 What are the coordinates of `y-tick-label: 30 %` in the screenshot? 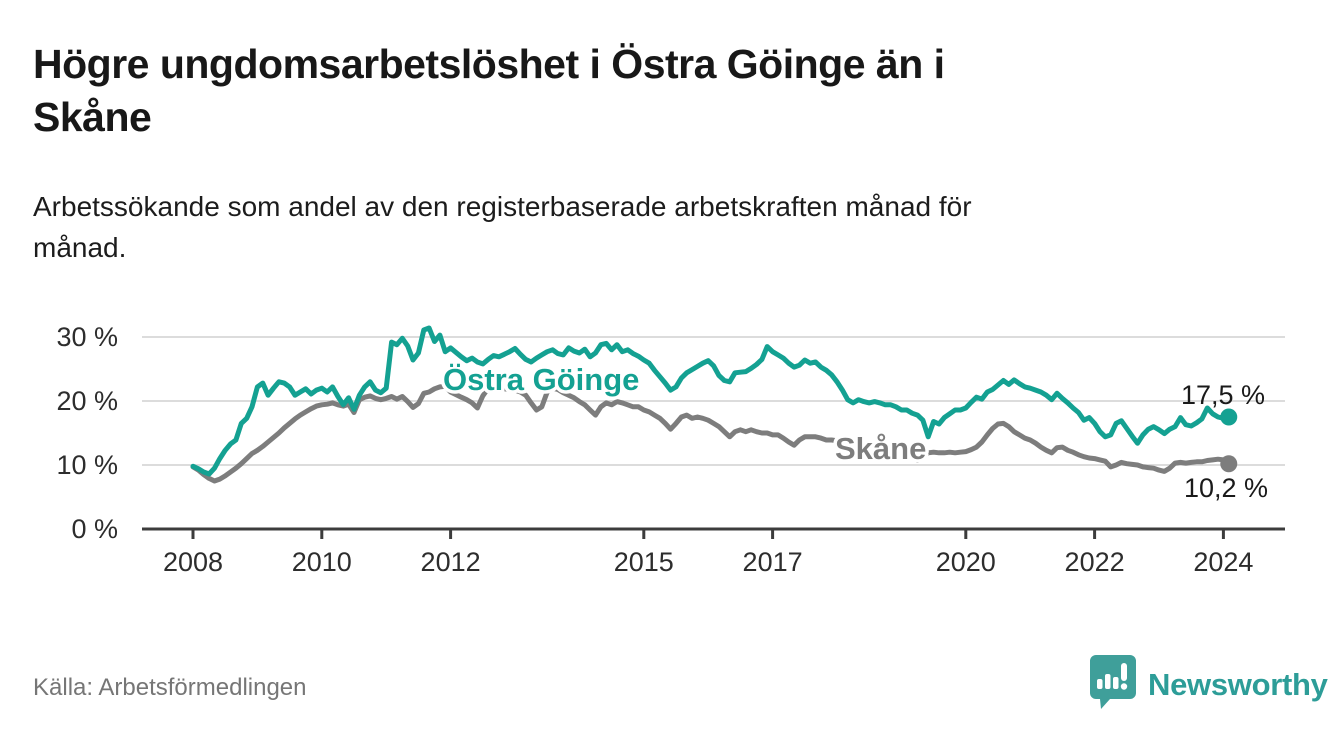 It's located at (87, 337).